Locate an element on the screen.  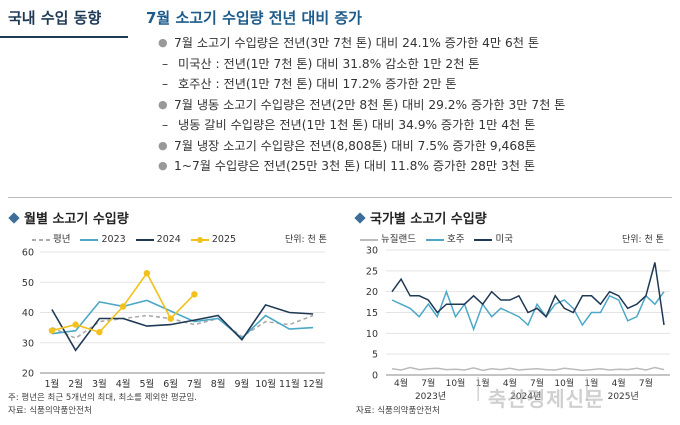
y-tick-label: 15 is located at coordinates (372, 313).